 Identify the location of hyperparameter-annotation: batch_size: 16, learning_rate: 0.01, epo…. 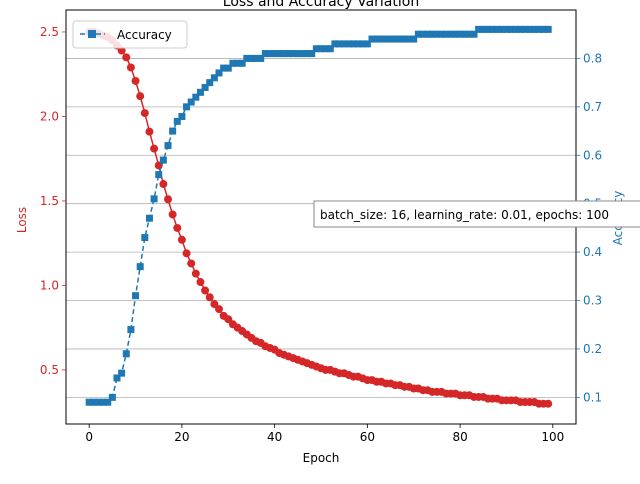
(476, 214).